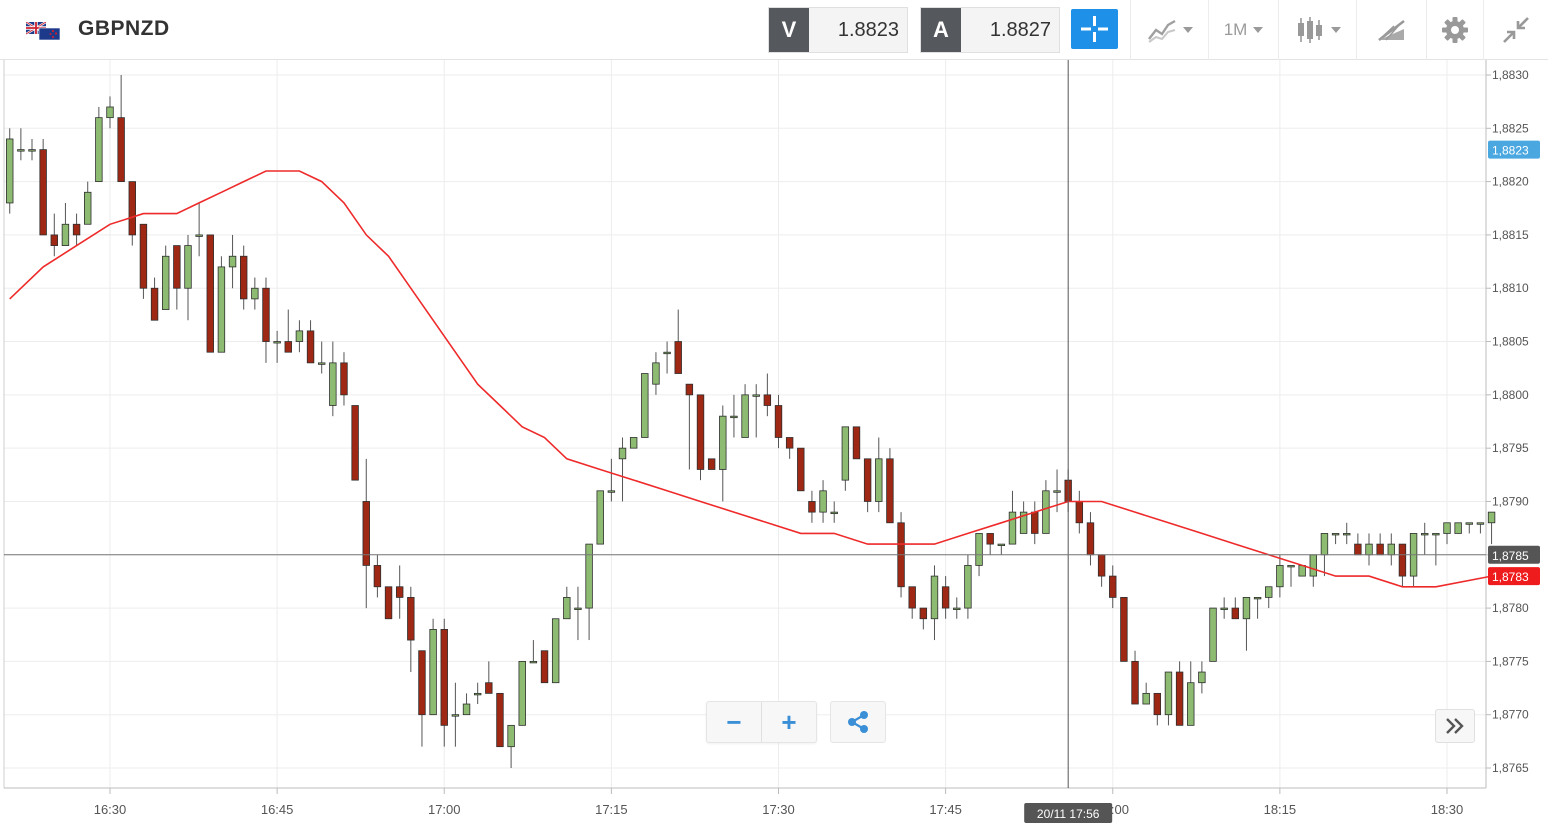 This screenshot has width=1548, height=827. What do you see at coordinates (1235, 29) in the screenshot?
I see `timeframe-label: 1M` at bounding box center [1235, 29].